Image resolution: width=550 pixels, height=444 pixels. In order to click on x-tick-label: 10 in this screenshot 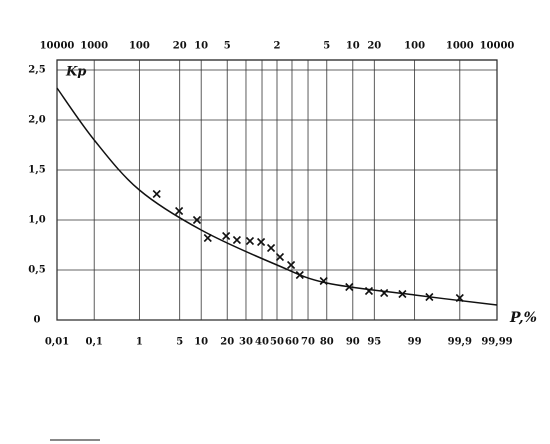, I will do `click(201, 342)`.